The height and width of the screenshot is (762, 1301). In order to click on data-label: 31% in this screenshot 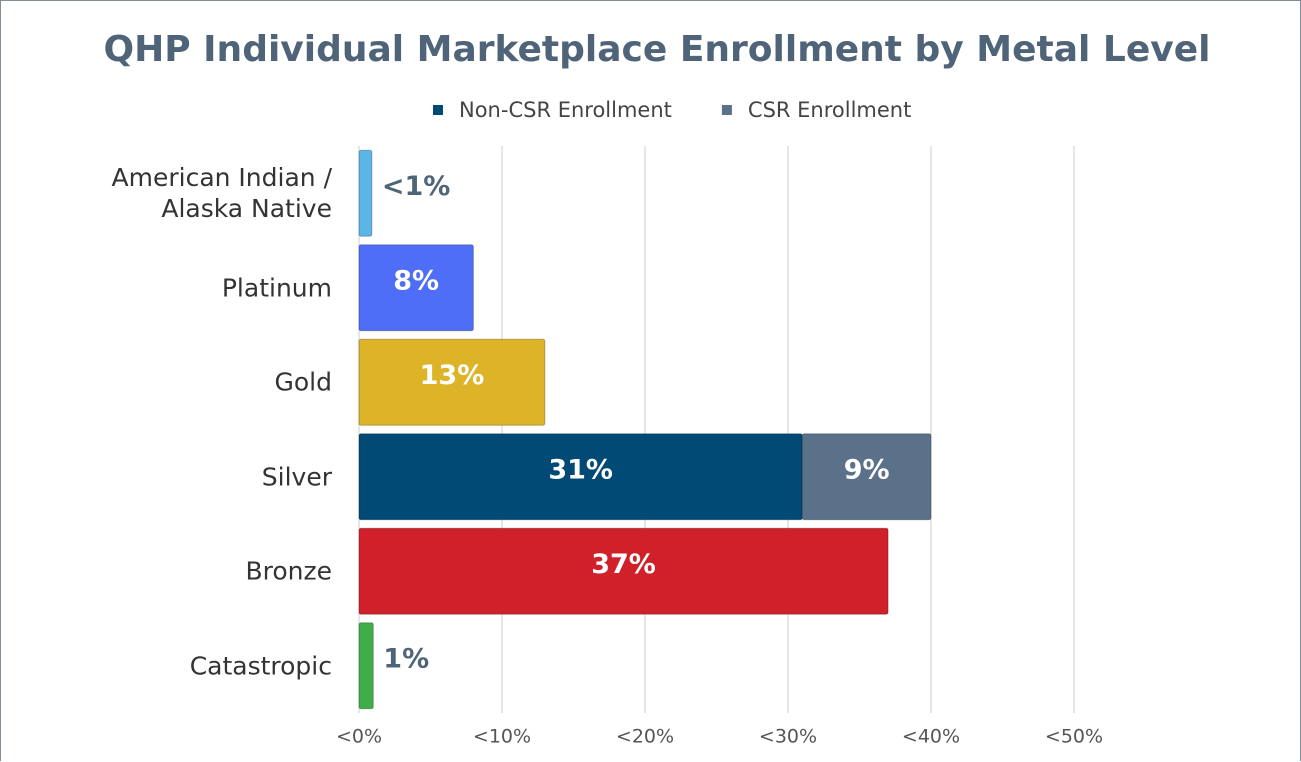, I will do `click(580, 469)`.